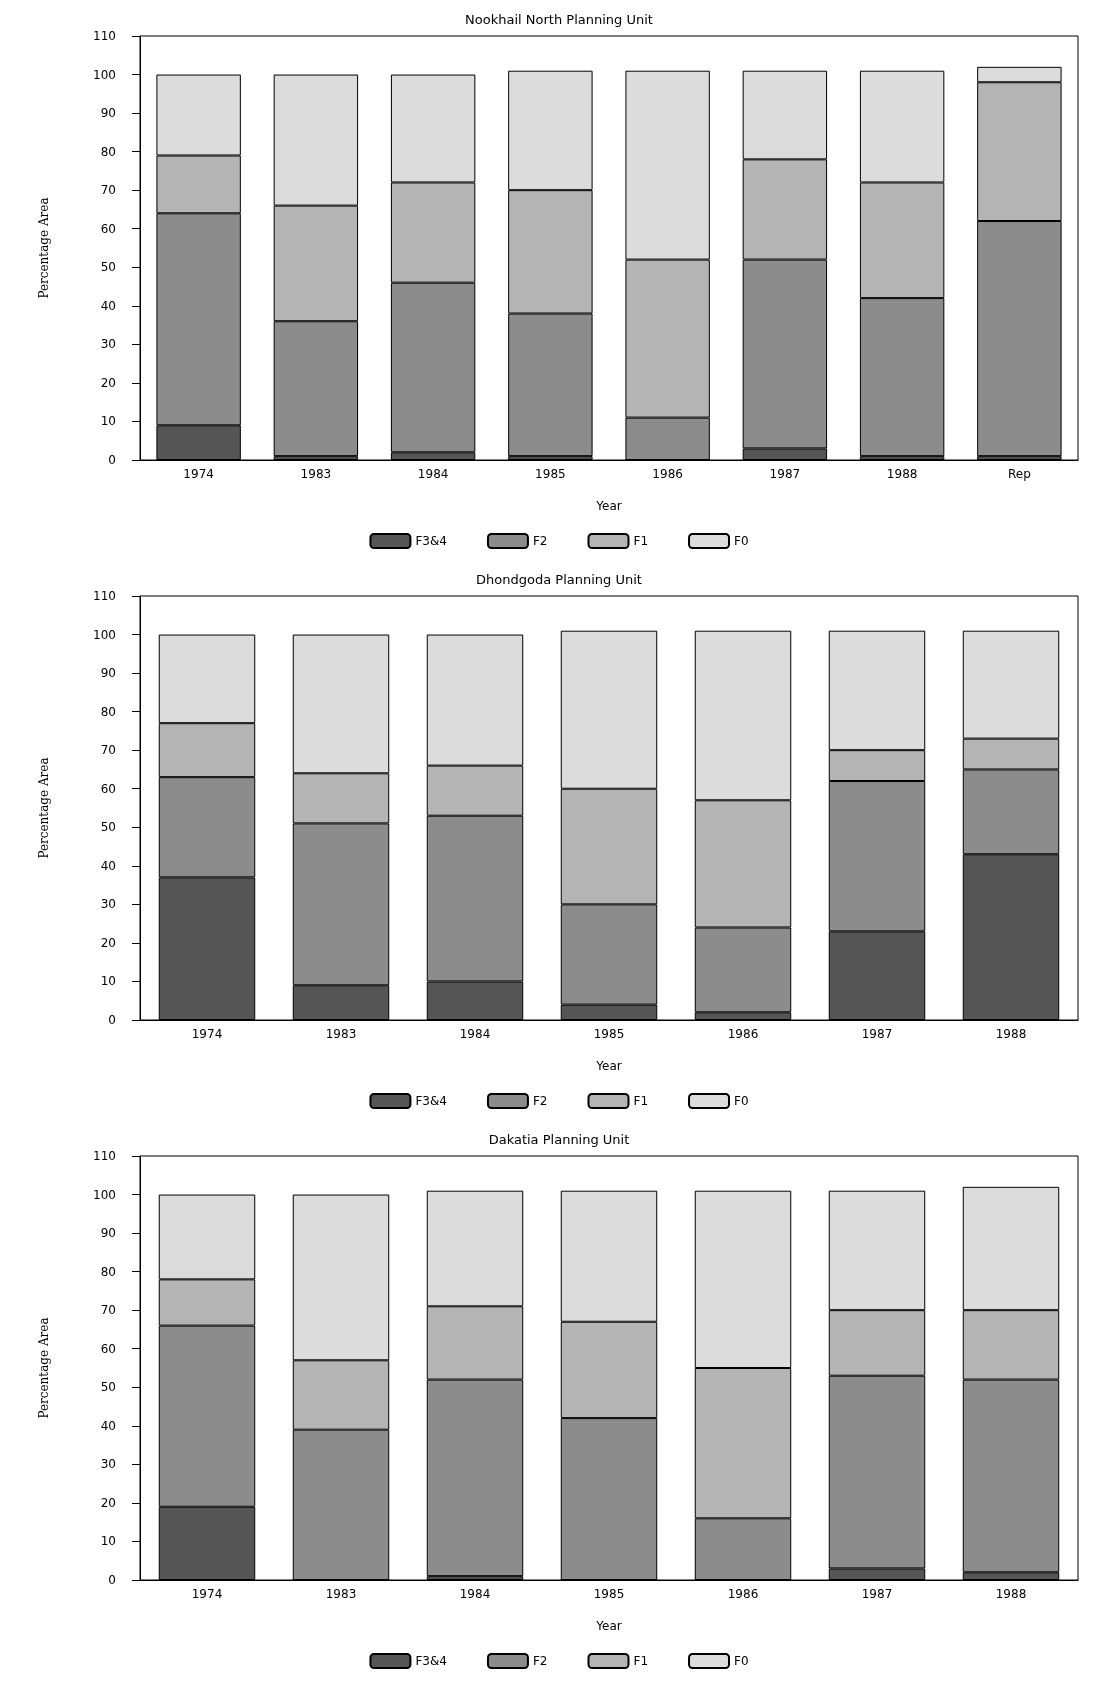 This screenshot has width=1118, height=1682. What do you see at coordinates (559, 579) in the screenshot?
I see `chart-title: Dhondgoda Planning Unit` at bounding box center [559, 579].